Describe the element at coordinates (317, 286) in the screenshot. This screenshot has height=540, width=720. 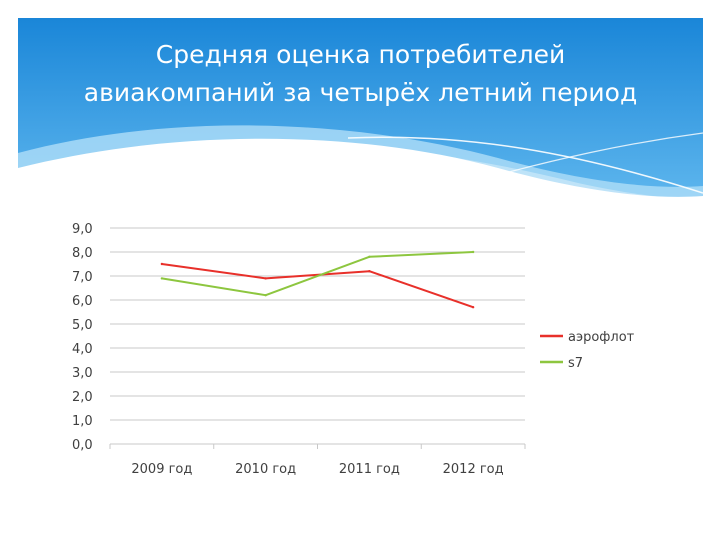
I see `series-line-аэрофлот` at that location.